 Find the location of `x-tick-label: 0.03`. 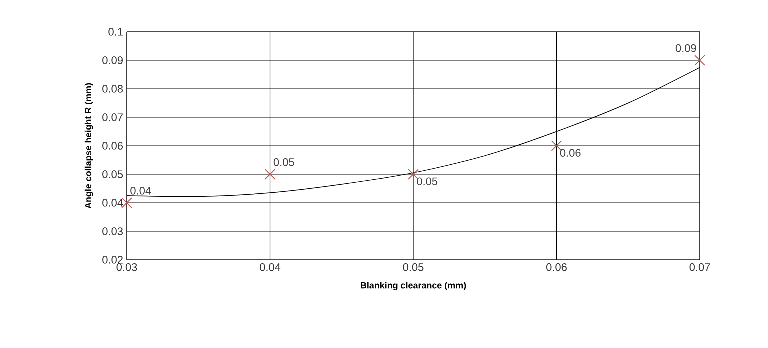

x-tick-label: 0.03 is located at coordinates (127, 268).